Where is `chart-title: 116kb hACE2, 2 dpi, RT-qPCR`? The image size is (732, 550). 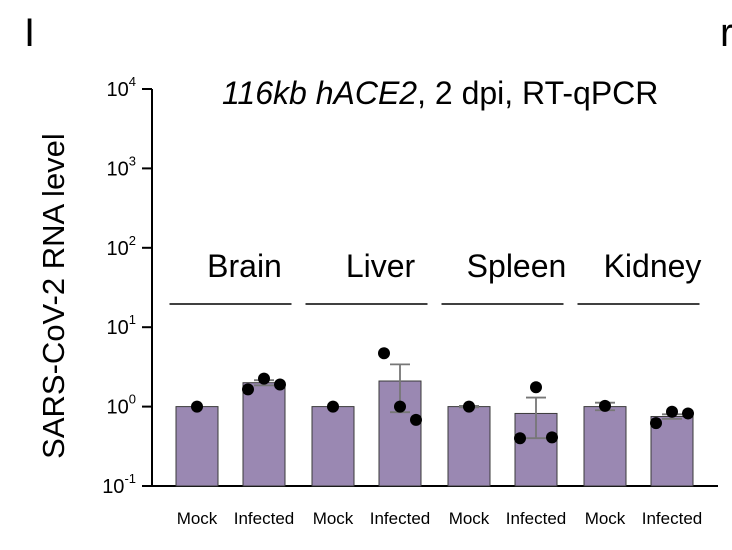 chart-title: 116kb hACE2, 2 dpi, RT-qPCR is located at coordinates (440, 93).